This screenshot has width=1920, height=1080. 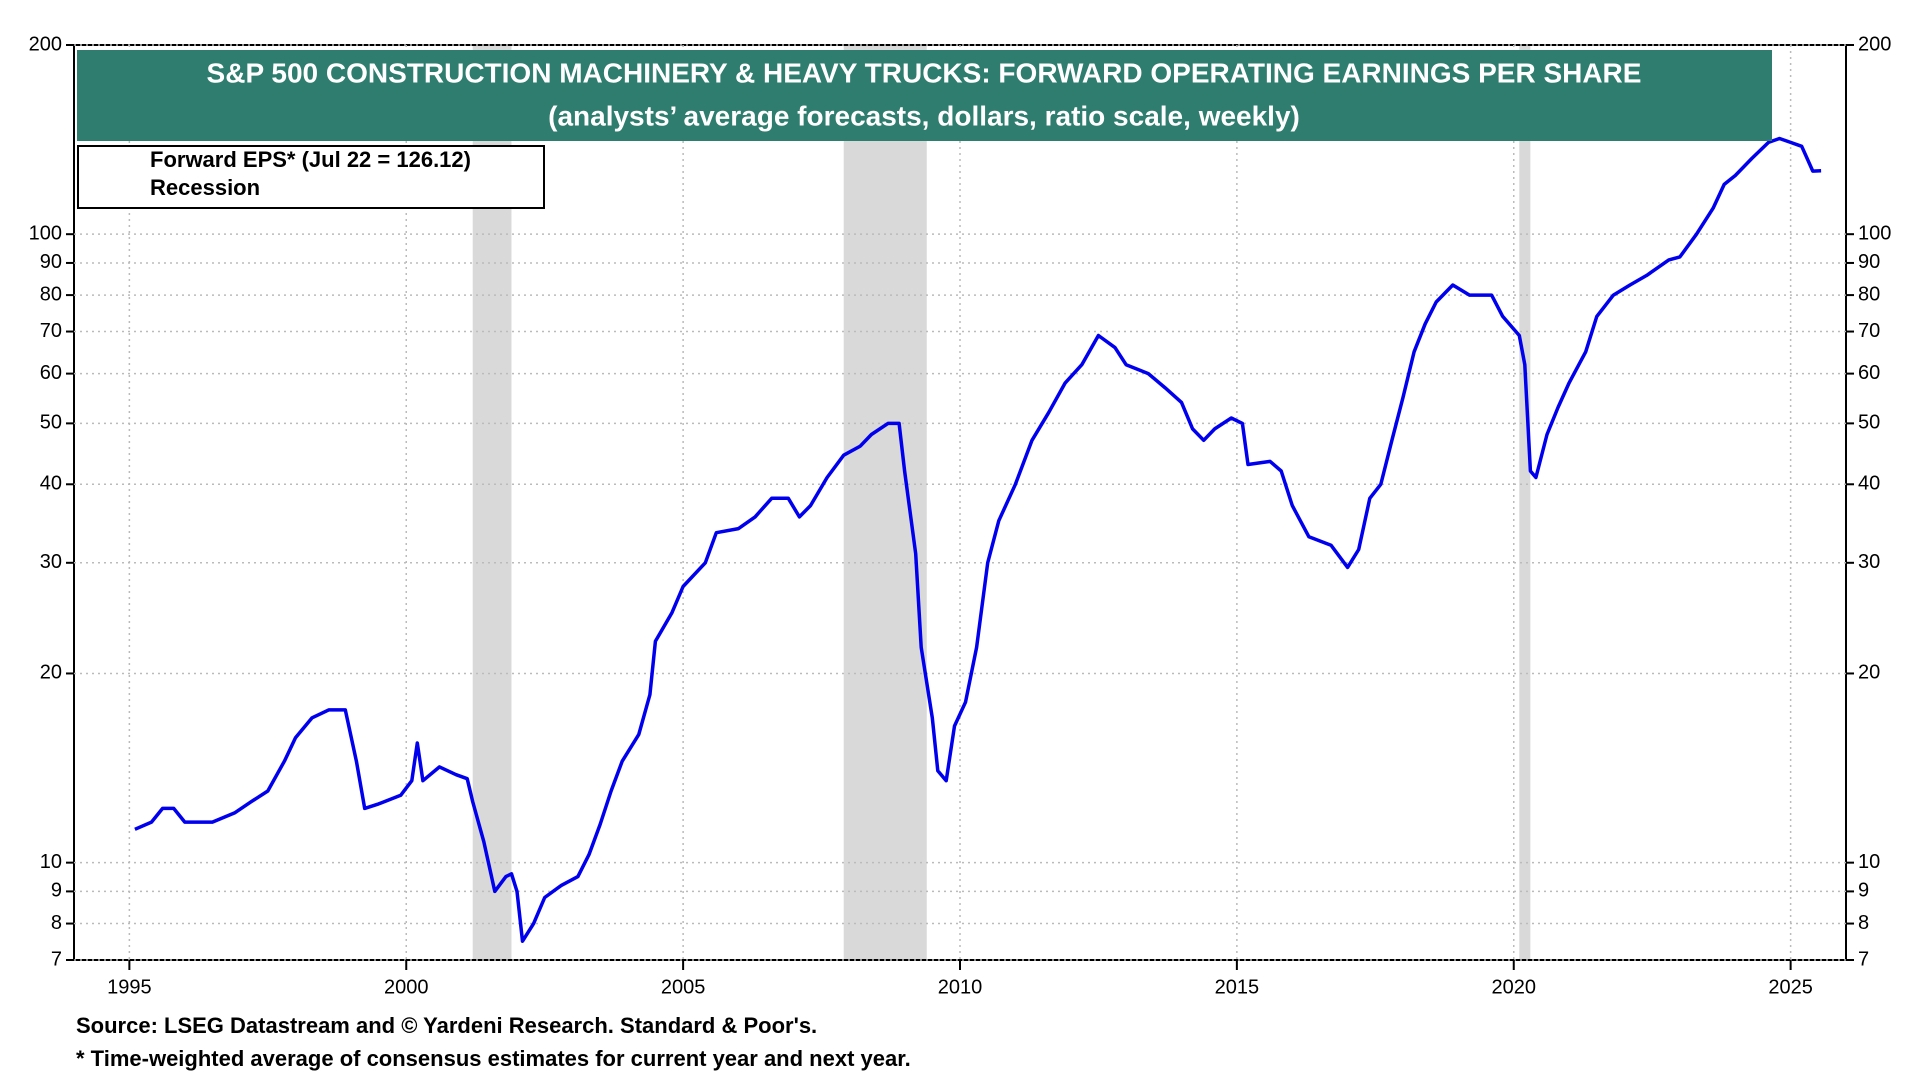 What do you see at coordinates (56, 923) in the screenshot?
I see `y-tick-label: 8` at bounding box center [56, 923].